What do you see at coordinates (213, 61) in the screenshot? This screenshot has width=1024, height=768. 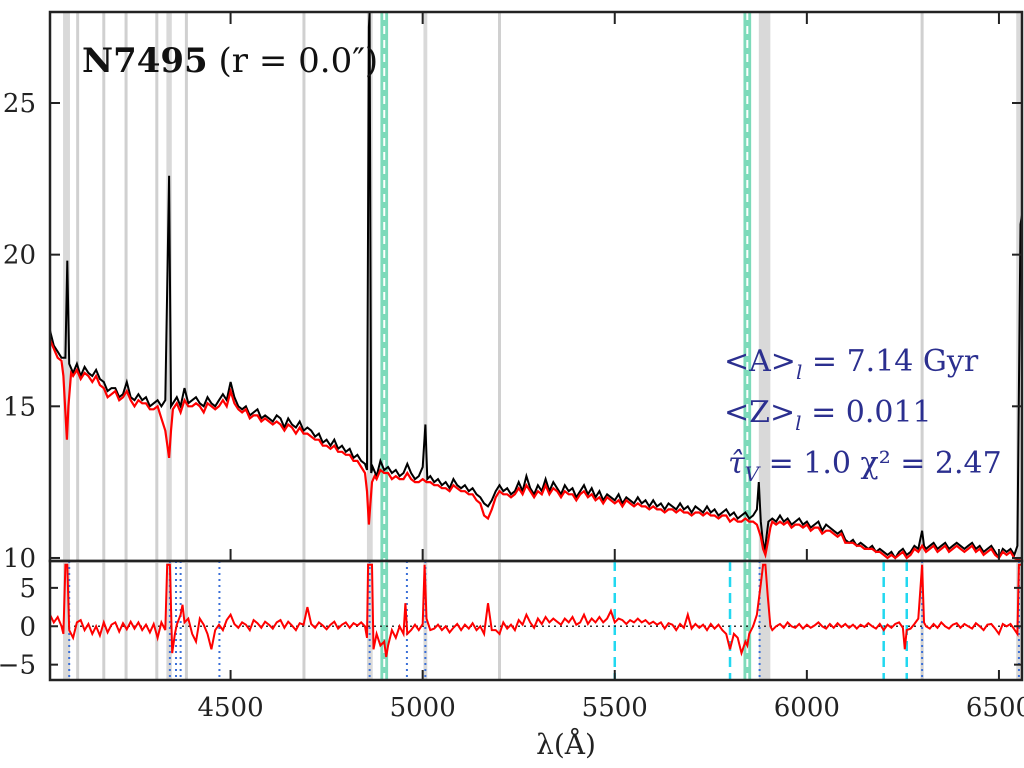 I see `title-spacer` at bounding box center [213, 61].